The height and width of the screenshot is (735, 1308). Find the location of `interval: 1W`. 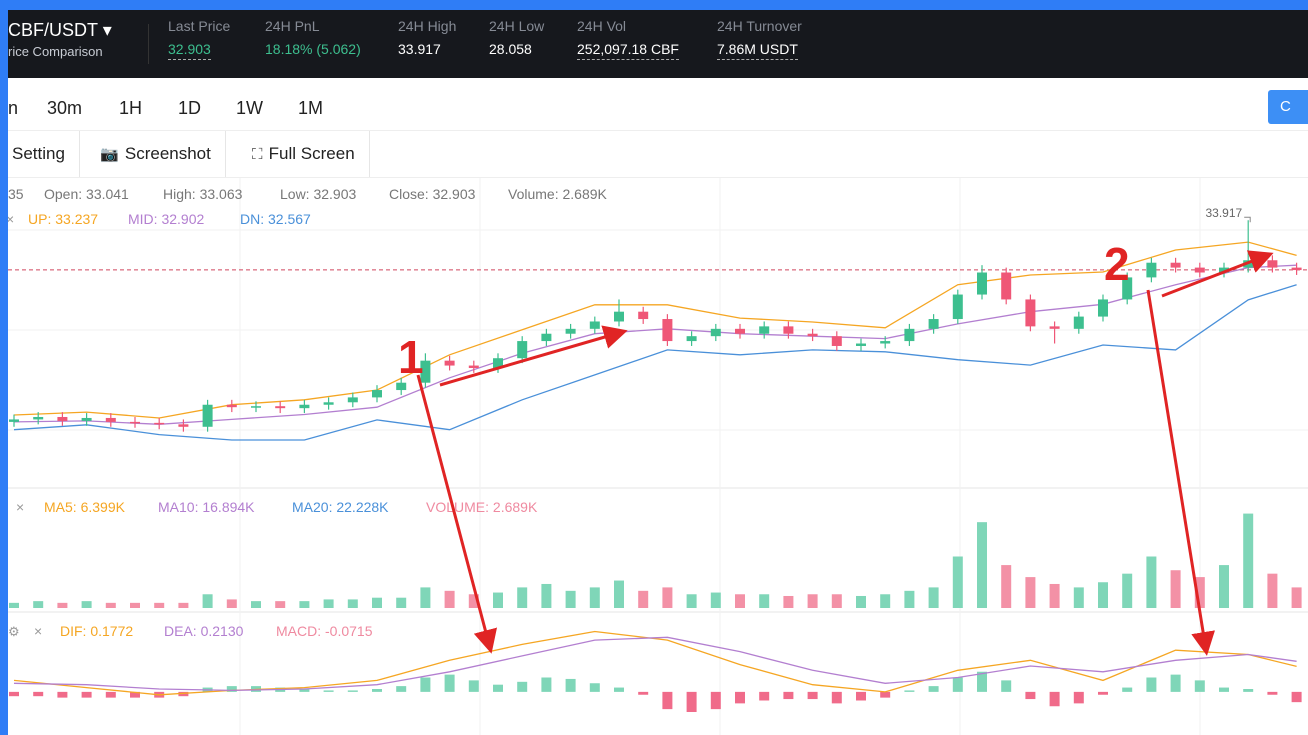

interval: 1W is located at coordinates (249, 108).